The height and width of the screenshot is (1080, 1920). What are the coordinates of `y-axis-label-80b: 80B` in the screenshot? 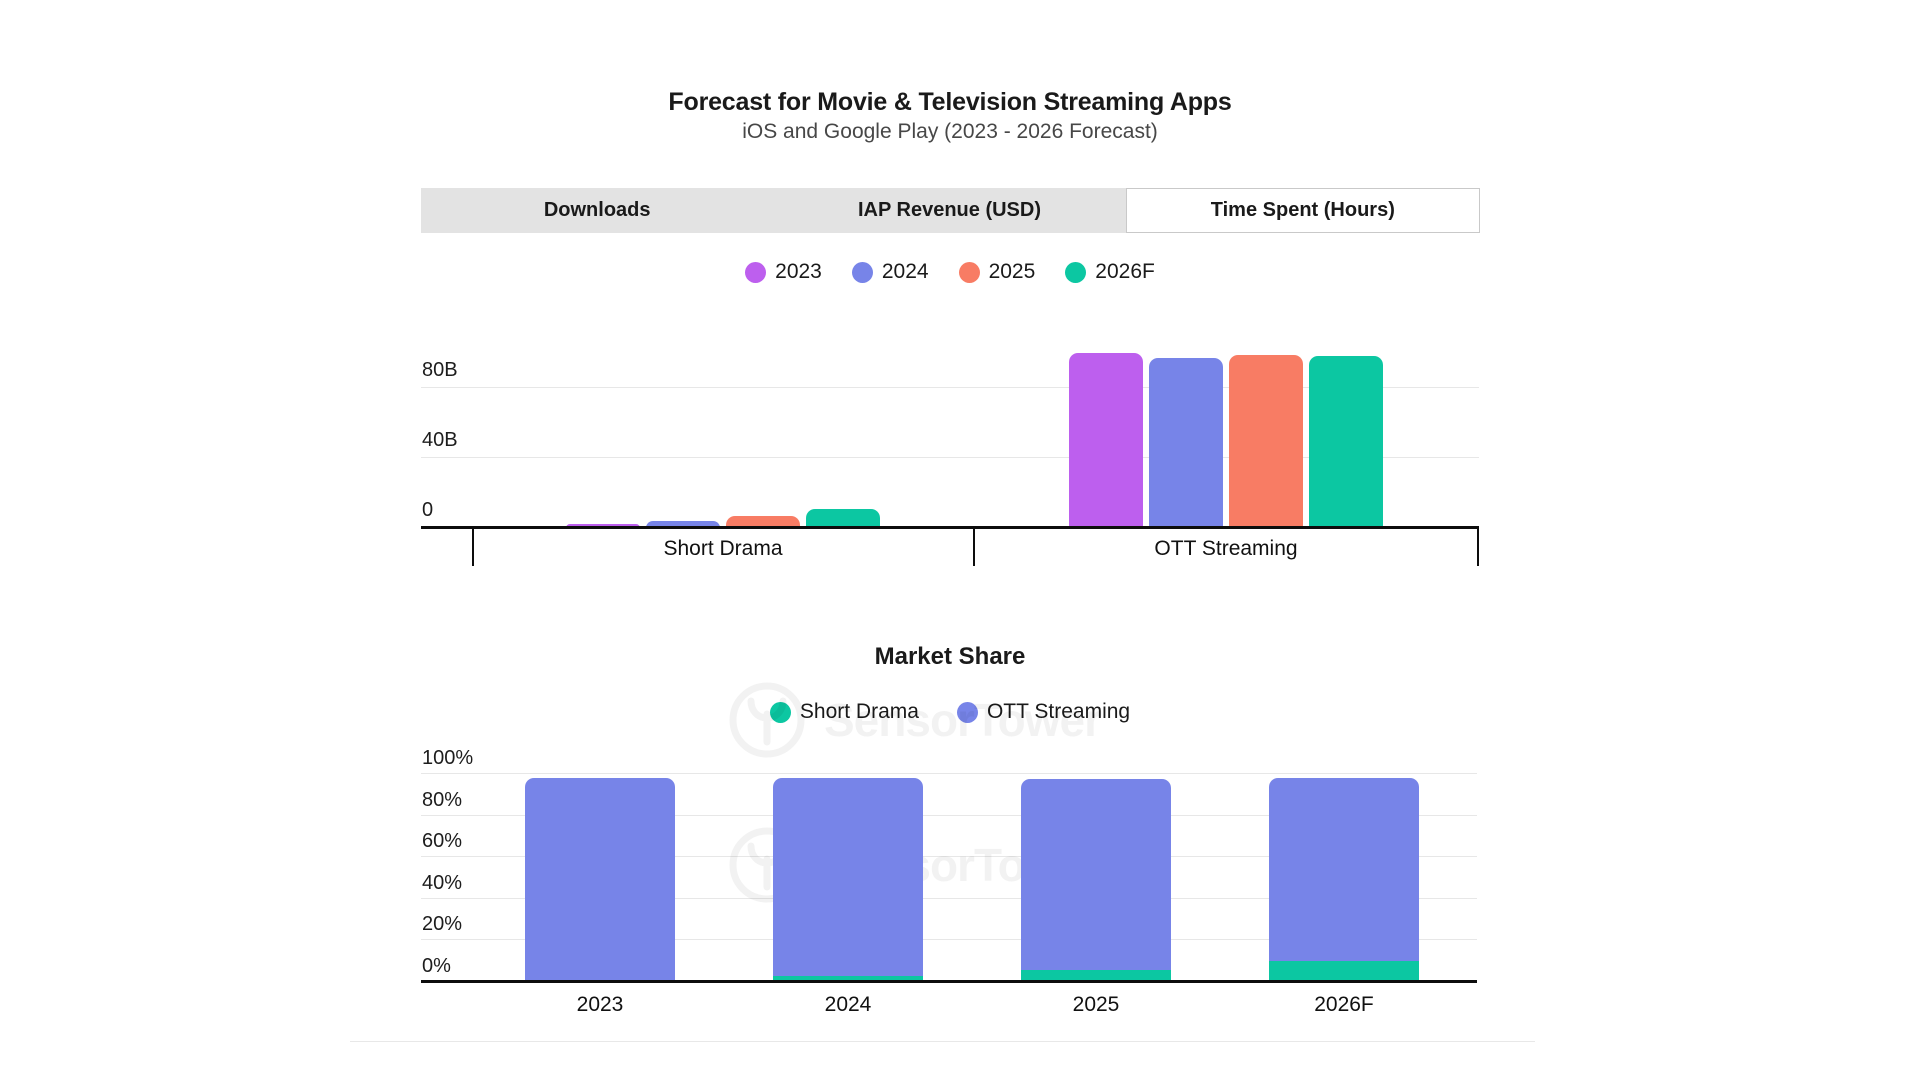 It's located at (440, 370).